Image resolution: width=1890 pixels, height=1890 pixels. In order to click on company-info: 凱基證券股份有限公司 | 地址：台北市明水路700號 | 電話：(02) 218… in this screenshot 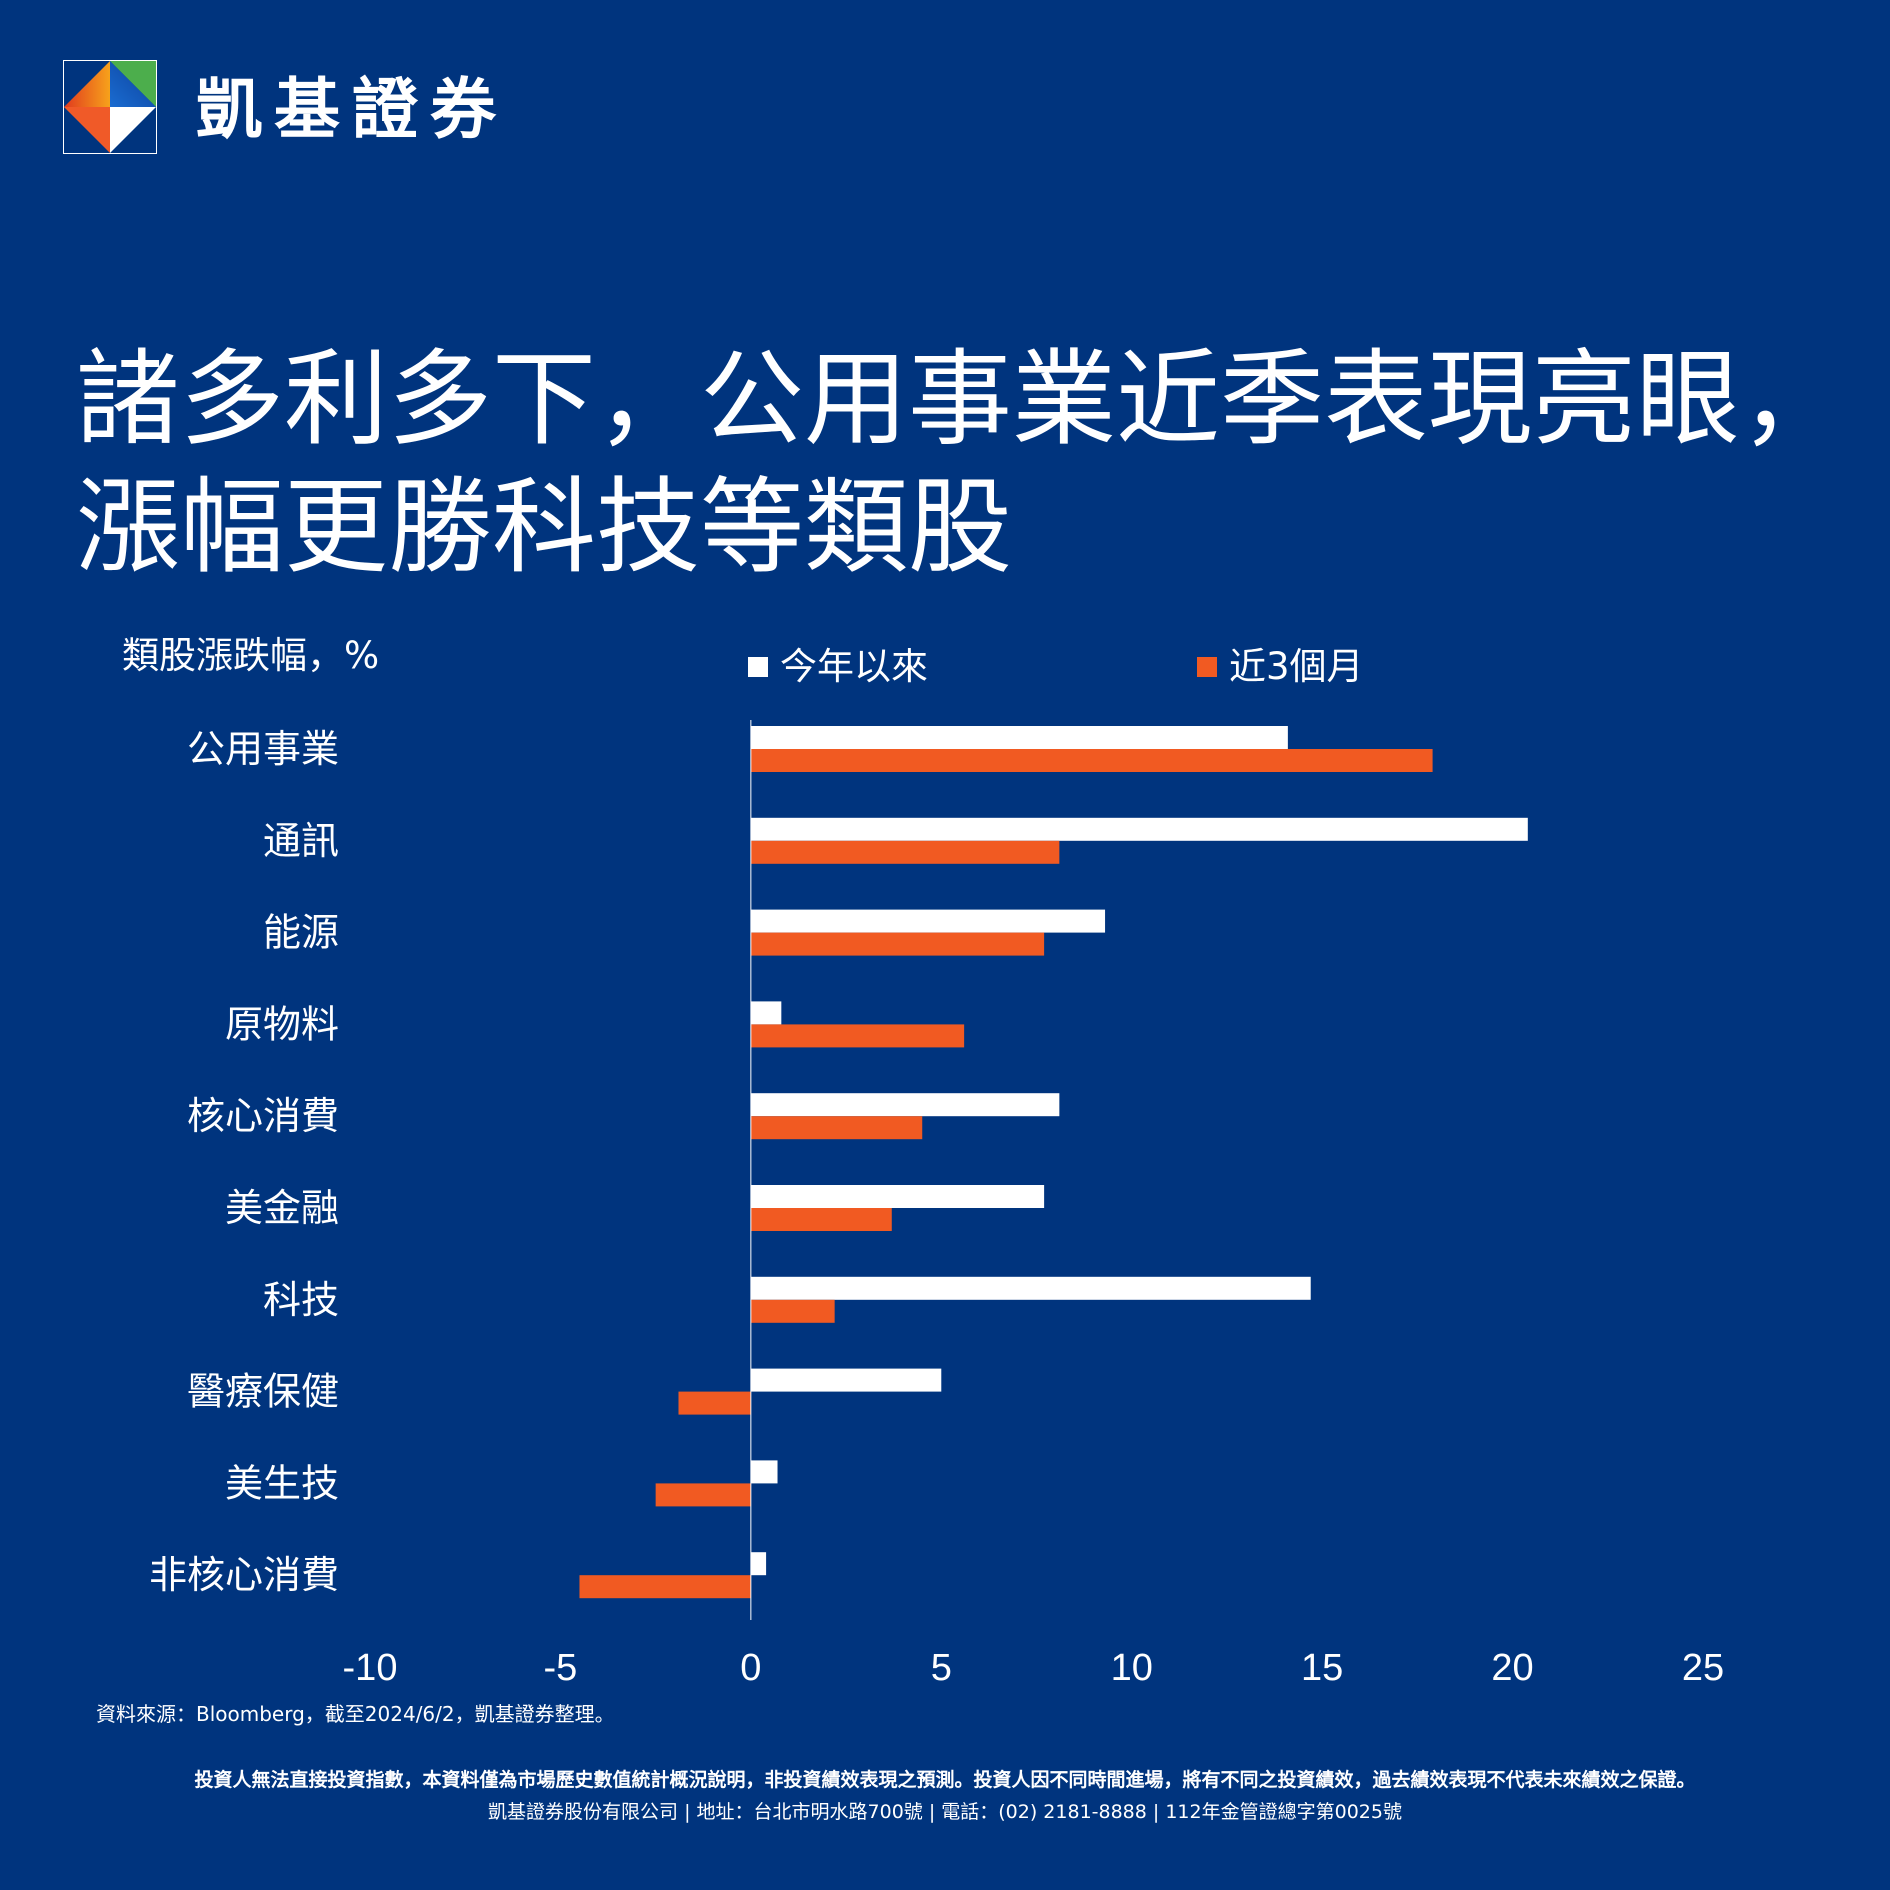, I will do `click(945, 1812)`.